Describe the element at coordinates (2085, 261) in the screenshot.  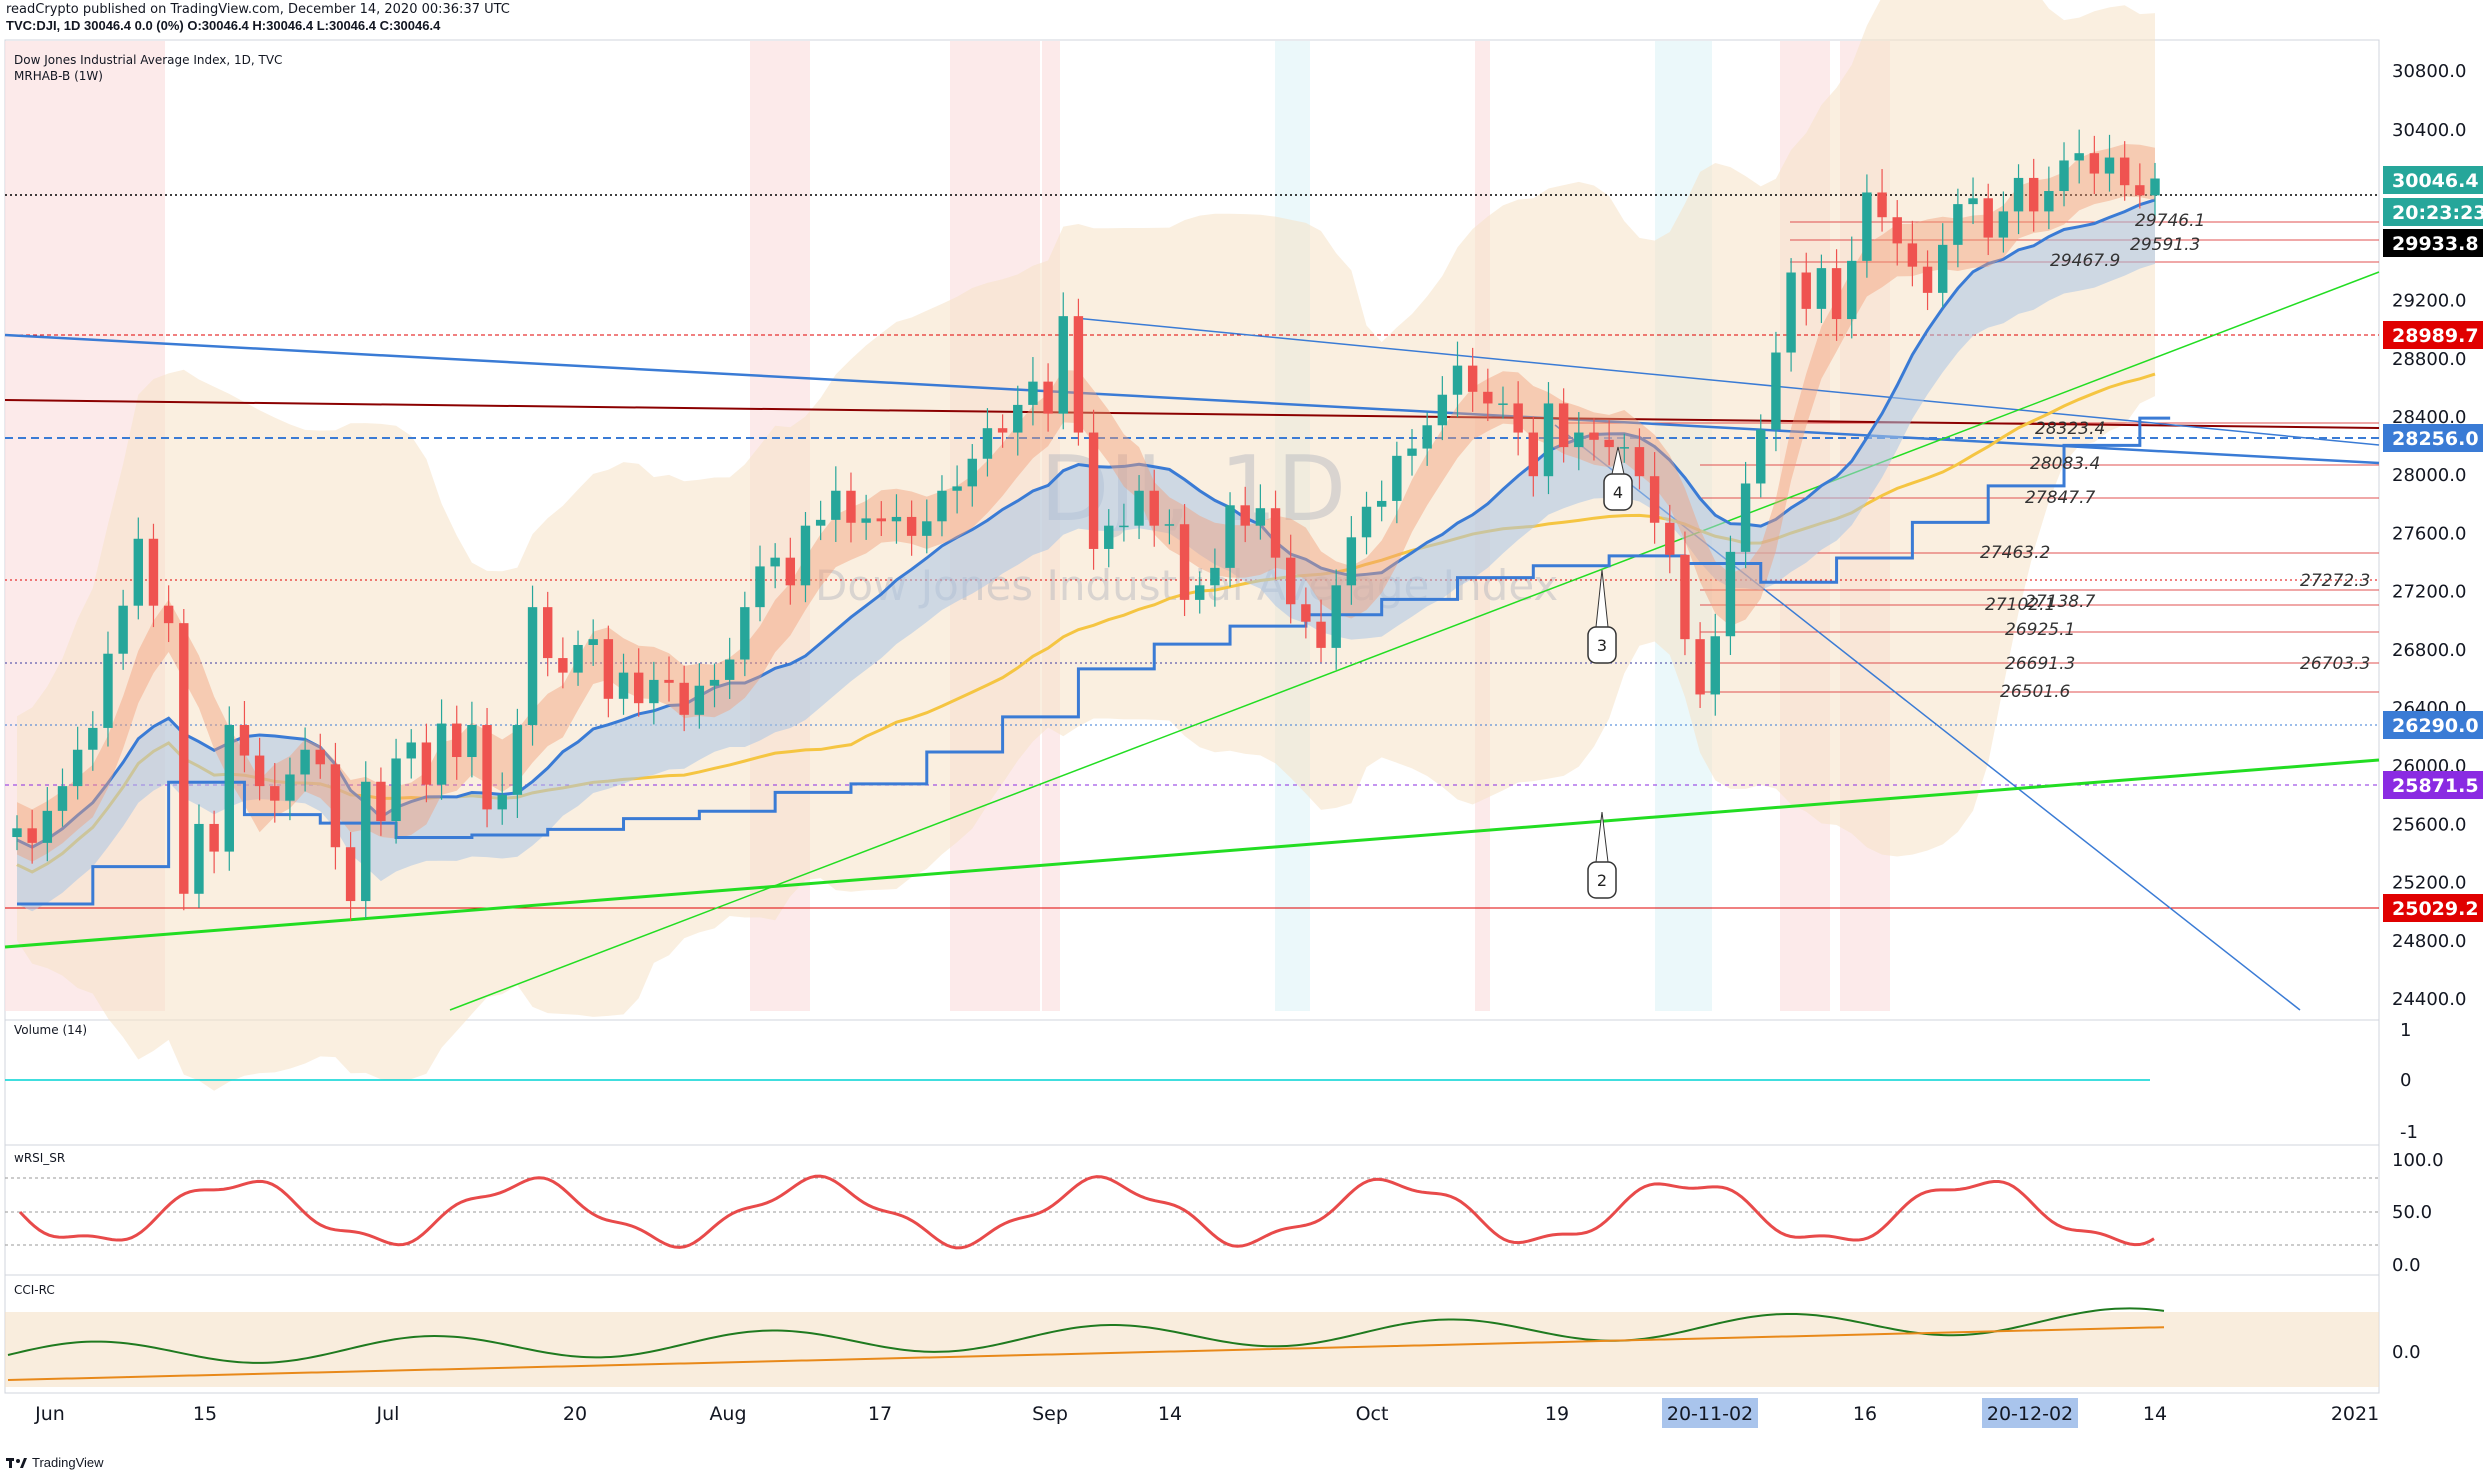
I see `level-label: 29467.9` at that location.